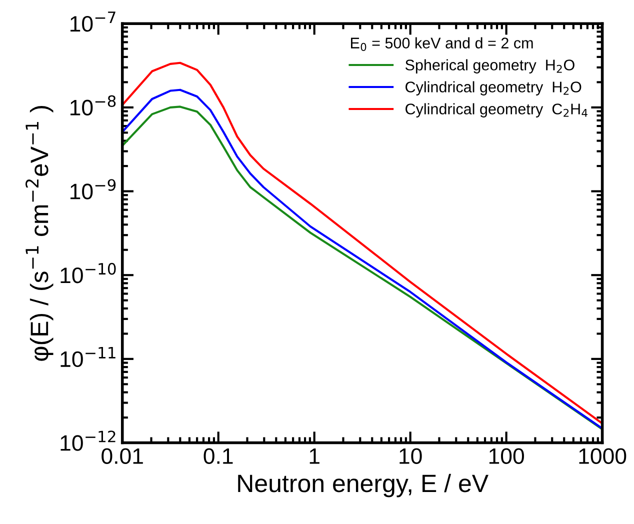 This screenshot has width=634, height=524. I want to click on x-tick-label: 0.1, so click(218, 456).